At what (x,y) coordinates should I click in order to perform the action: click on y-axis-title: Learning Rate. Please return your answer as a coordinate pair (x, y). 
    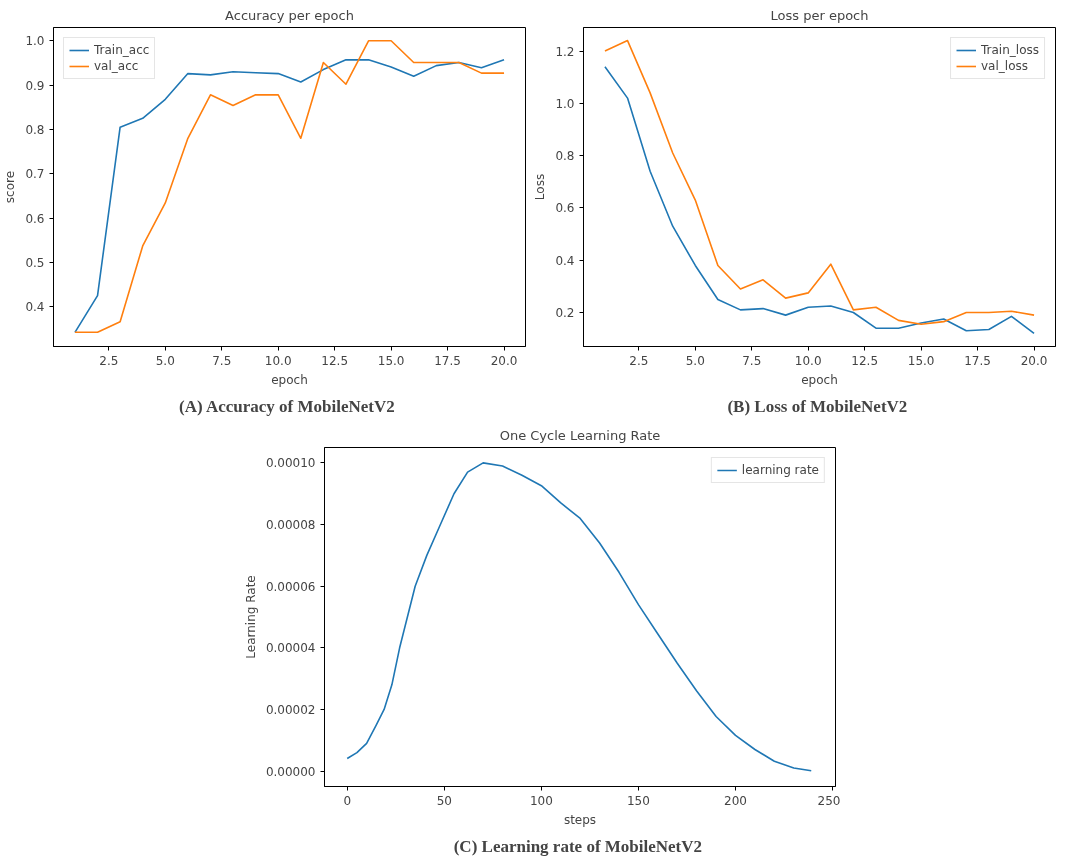
    Looking at the image, I should click on (250, 617).